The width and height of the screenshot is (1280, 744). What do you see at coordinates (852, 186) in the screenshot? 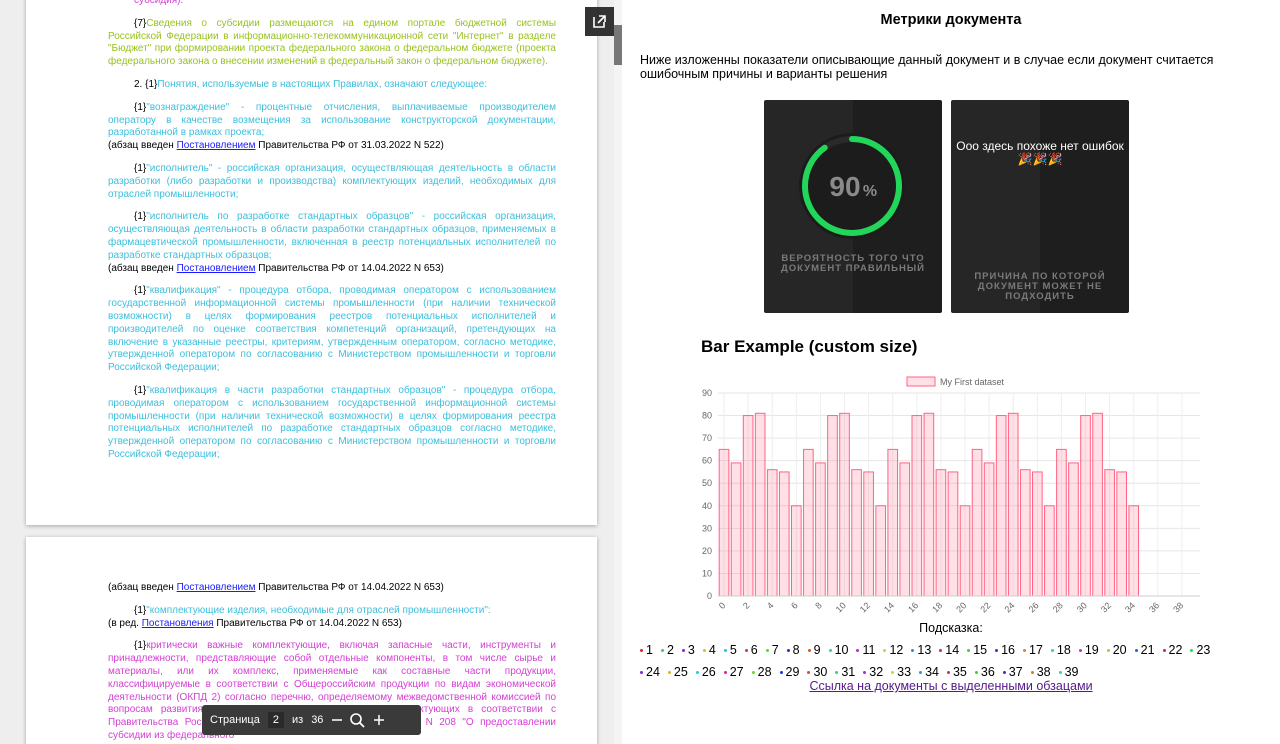
I see `gauge-arc` at bounding box center [852, 186].